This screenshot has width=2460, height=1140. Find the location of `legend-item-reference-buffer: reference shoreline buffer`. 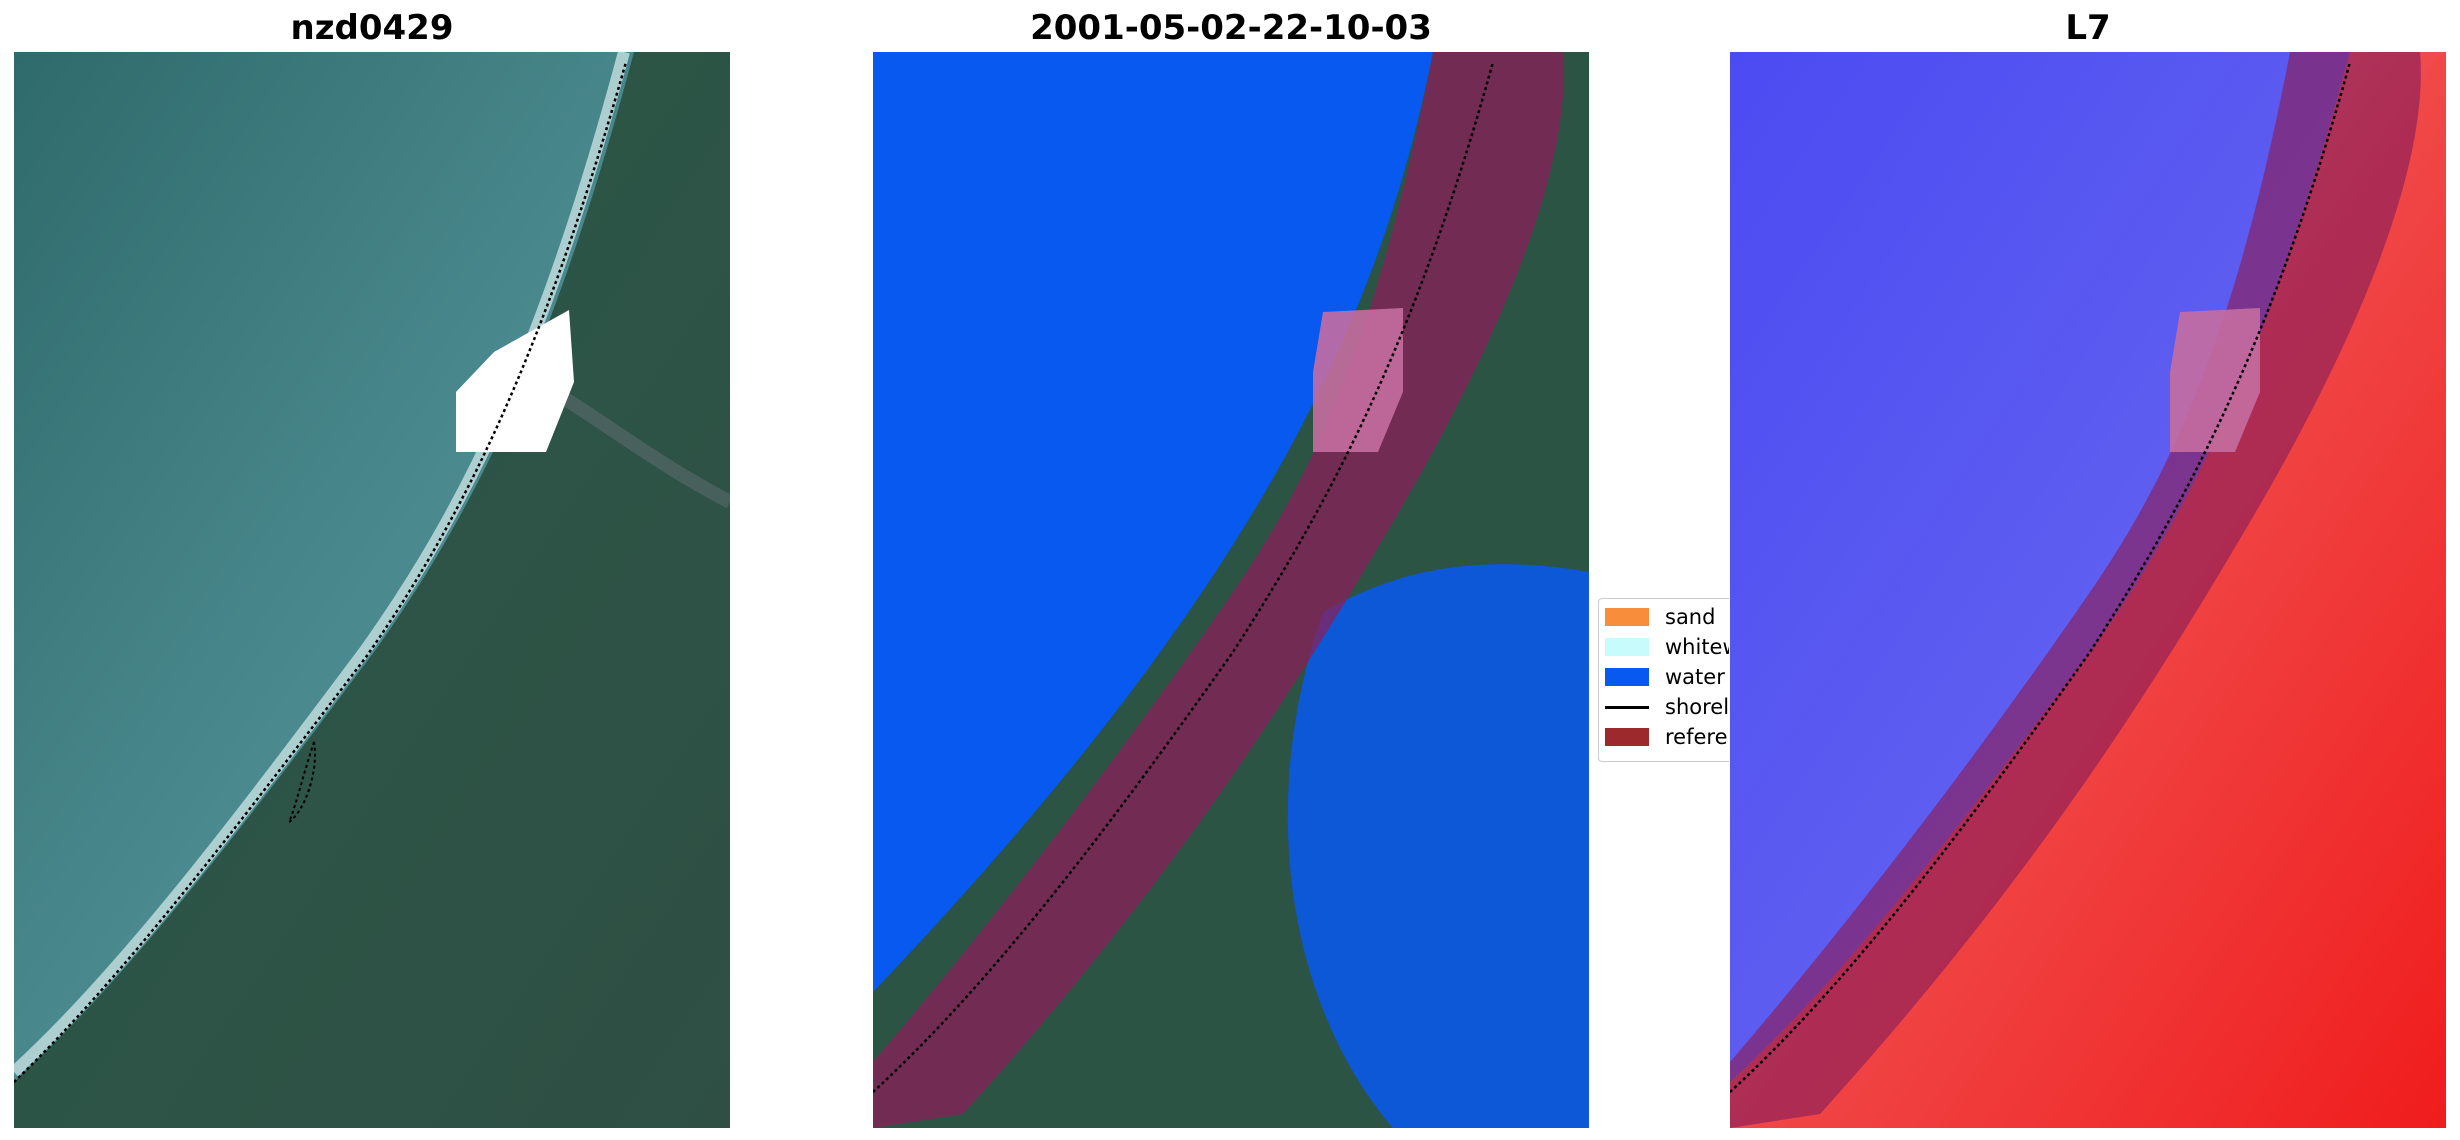

legend-item-reference-buffer: reference shoreline buffer is located at coordinates (1667, 737).